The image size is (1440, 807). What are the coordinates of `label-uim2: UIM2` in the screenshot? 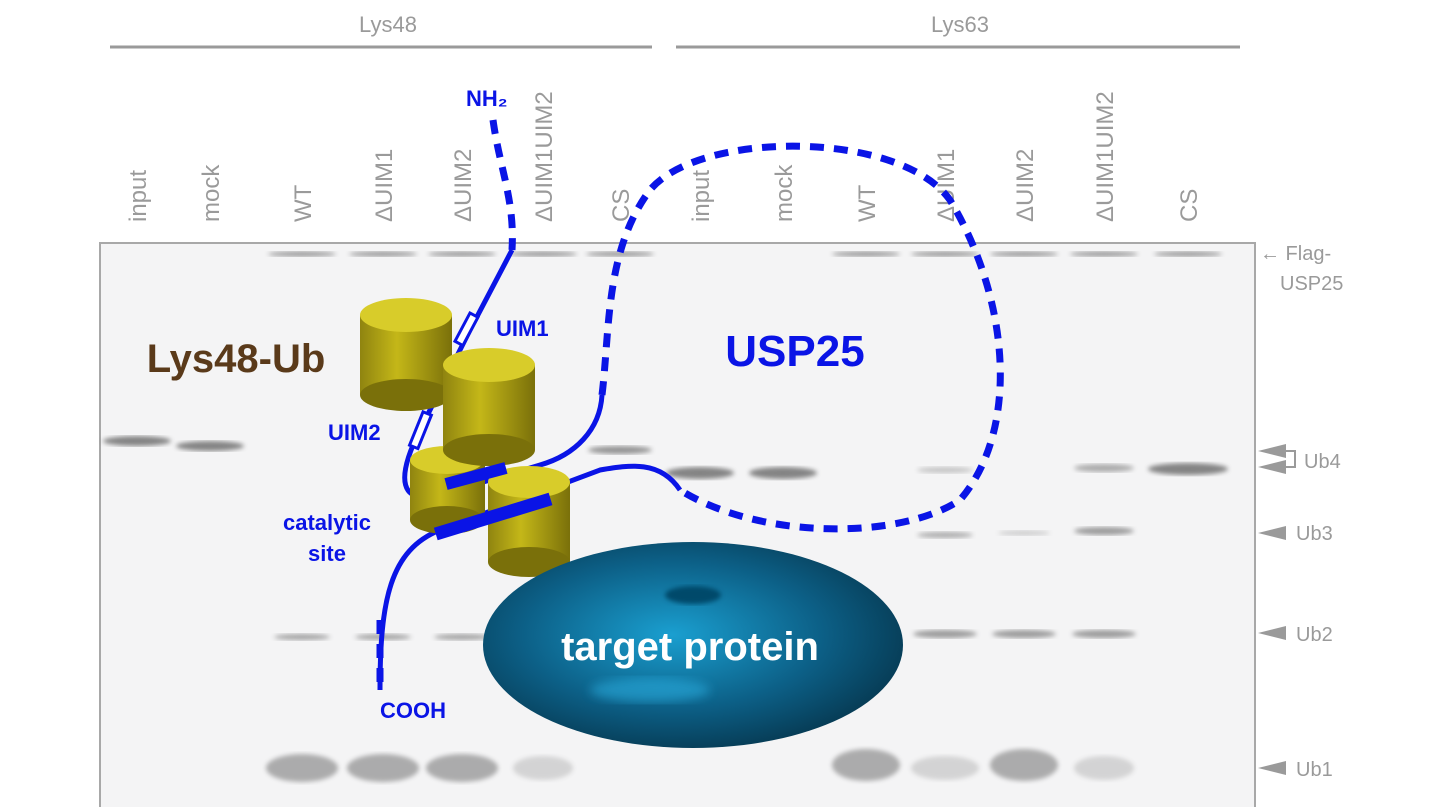 It's located at (354, 432).